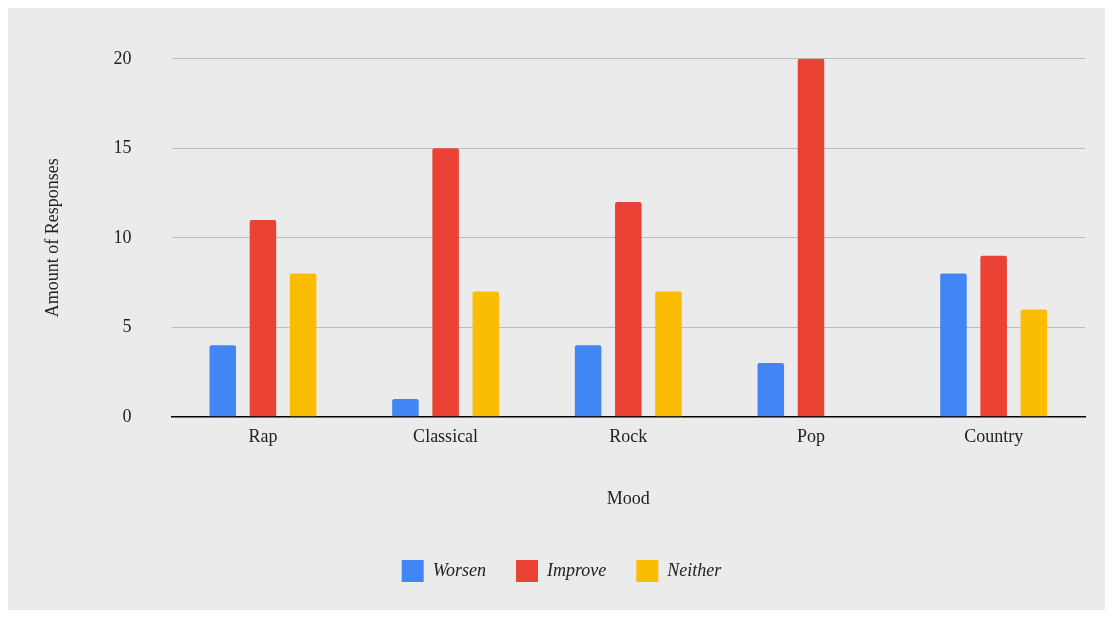 Image resolution: width=1113 pixels, height=618 pixels. Describe the element at coordinates (994, 436) in the screenshot. I see `x-tick-label: Country` at that location.